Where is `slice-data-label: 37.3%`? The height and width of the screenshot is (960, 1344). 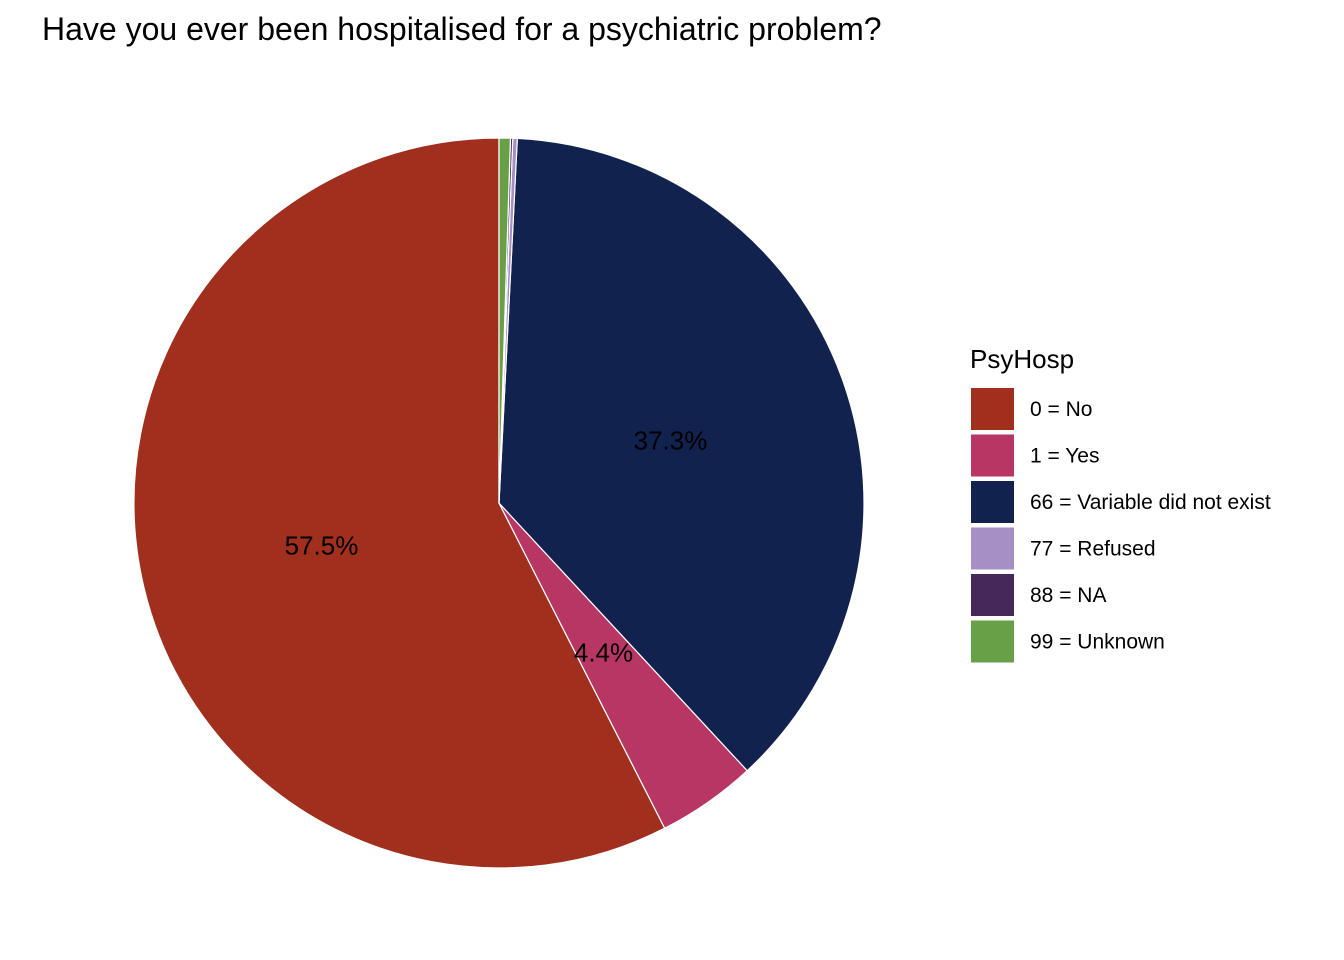
slice-data-label: 37.3% is located at coordinates (671, 441).